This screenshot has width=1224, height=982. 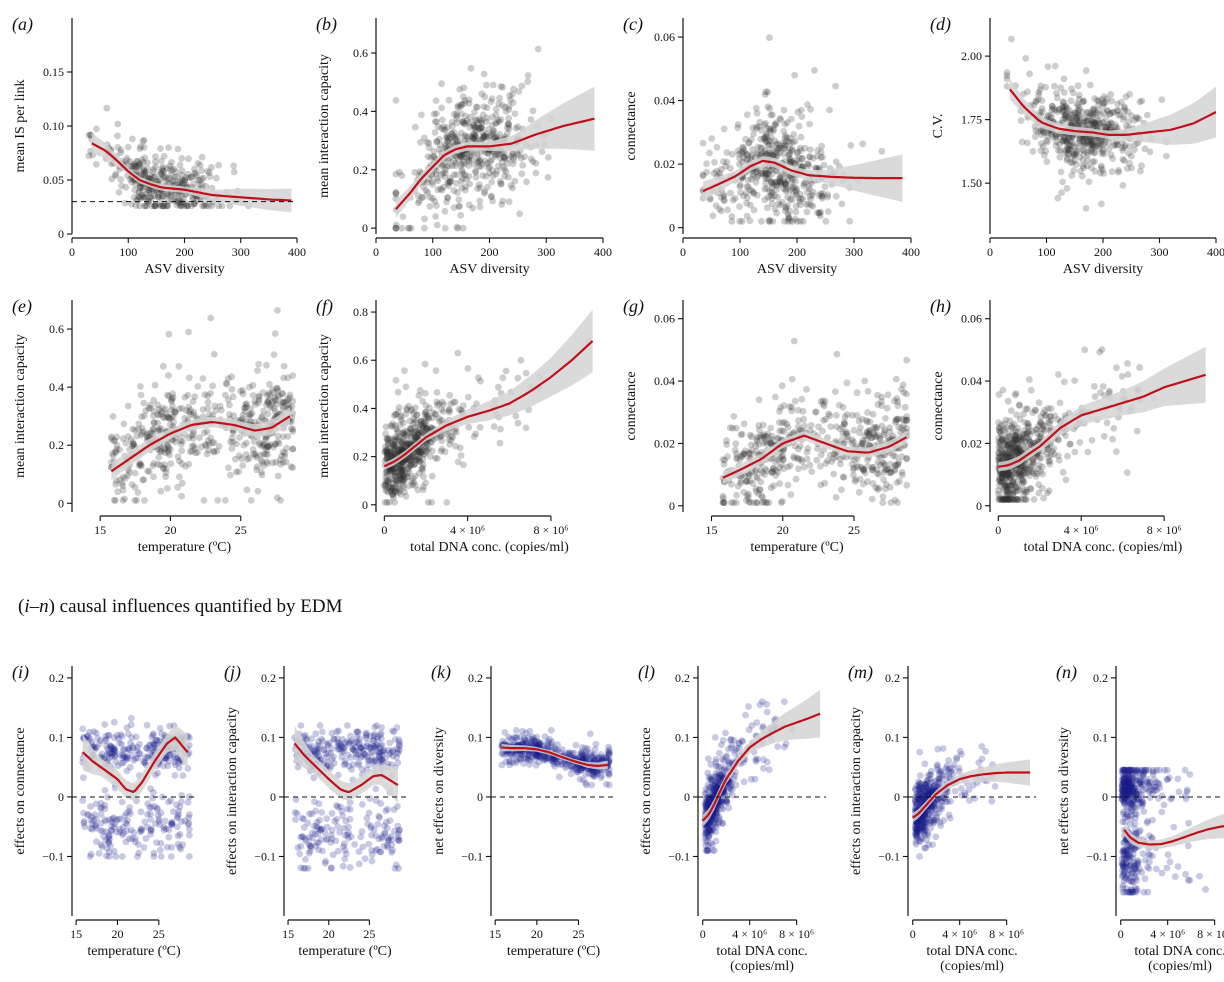 What do you see at coordinates (433, 252) in the screenshot?
I see `x-tick-label: 100` at bounding box center [433, 252].